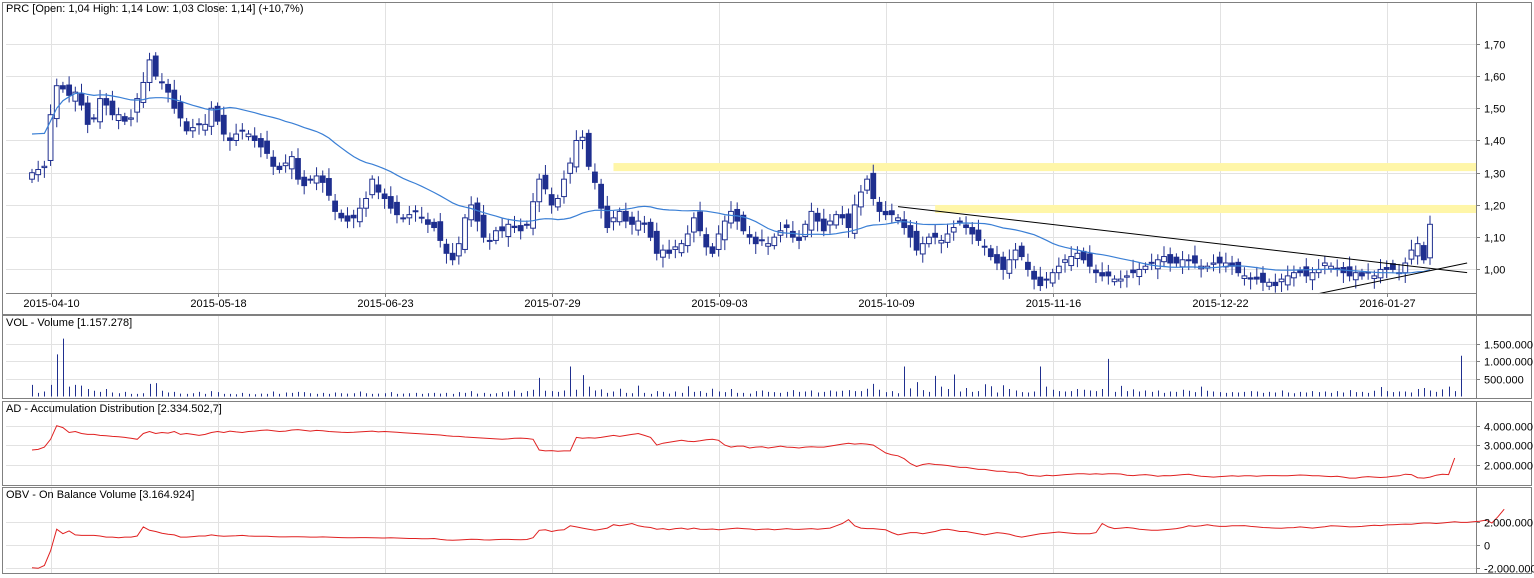 This screenshot has height=578, width=1534. What do you see at coordinates (767, 357) in the screenshot?
I see `volume-panel-frame` at bounding box center [767, 357].